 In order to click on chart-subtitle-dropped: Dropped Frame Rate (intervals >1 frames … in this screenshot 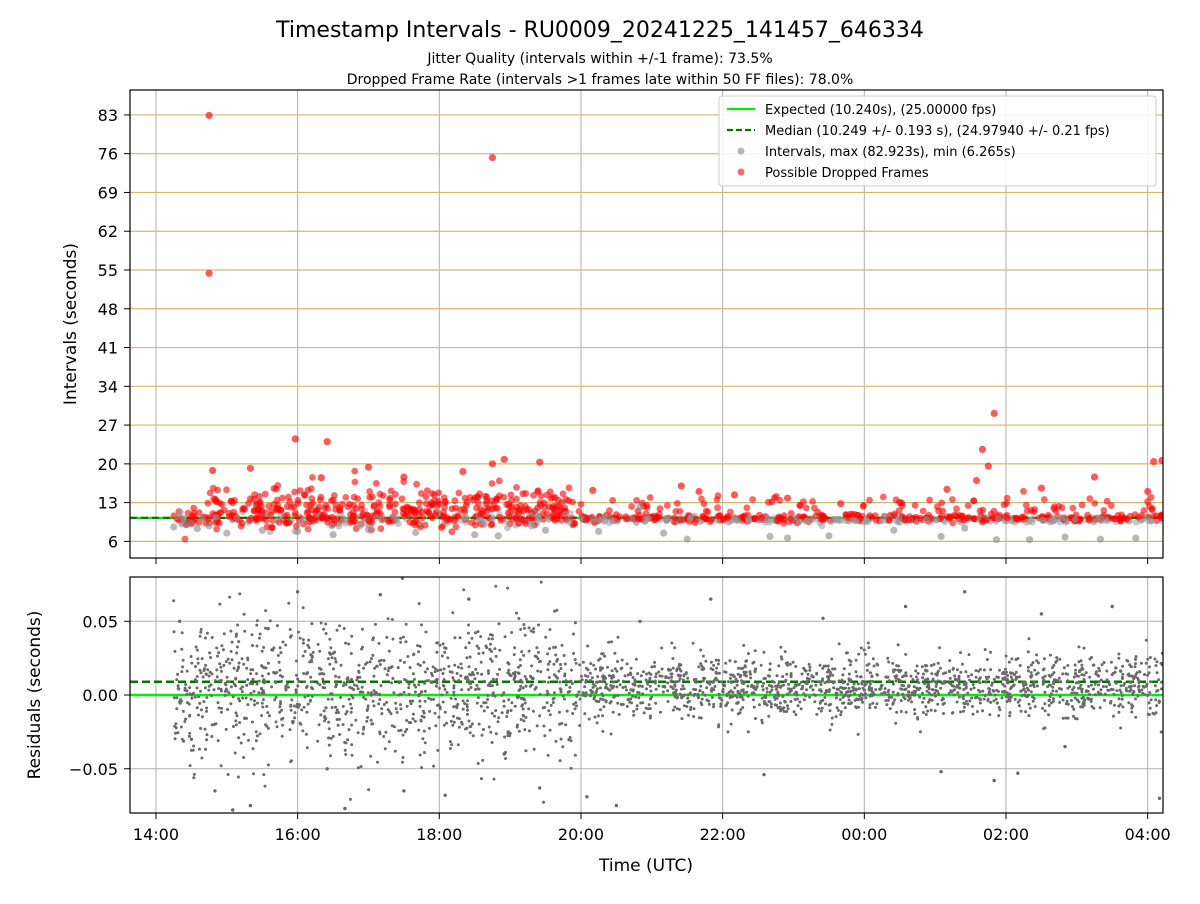, I will do `click(600, 80)`.